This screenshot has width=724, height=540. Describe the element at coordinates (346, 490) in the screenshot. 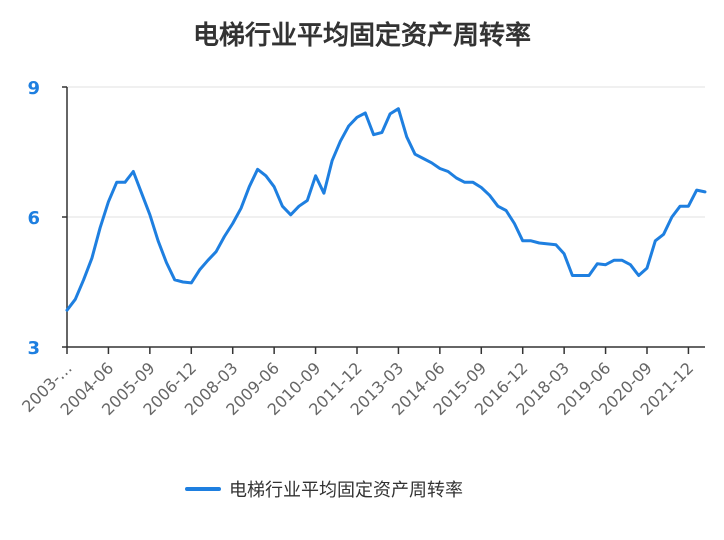

I see `legend-label: 电梯行业平均固定资产周转率` at that location.